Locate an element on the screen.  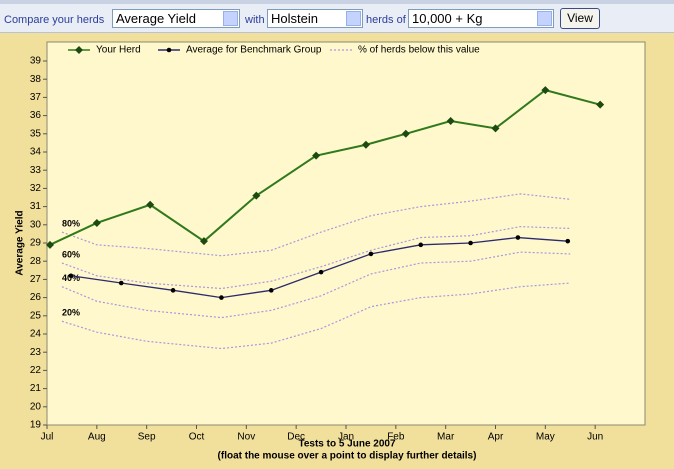
percentile-label: 80% is located at coordinates (71, 223).